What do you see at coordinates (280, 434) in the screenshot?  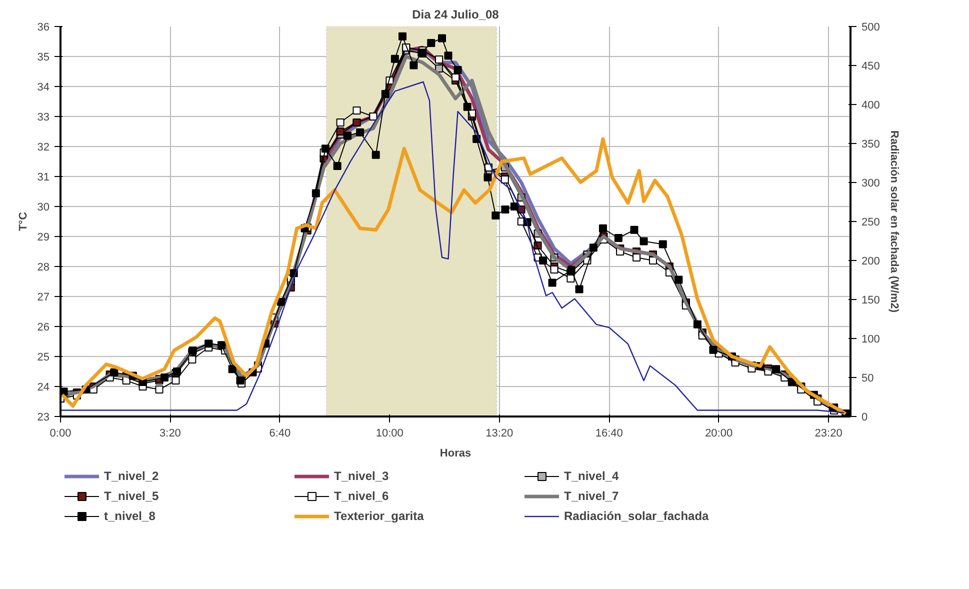 I see `x-tick-label: 6:40` at bounding box center [280, 434].